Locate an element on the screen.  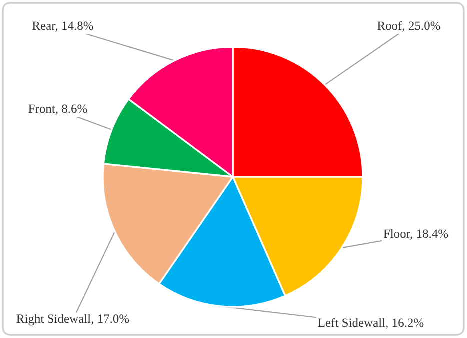
slice-label: Rear, 14.8% is located at coordinates (63, 27).